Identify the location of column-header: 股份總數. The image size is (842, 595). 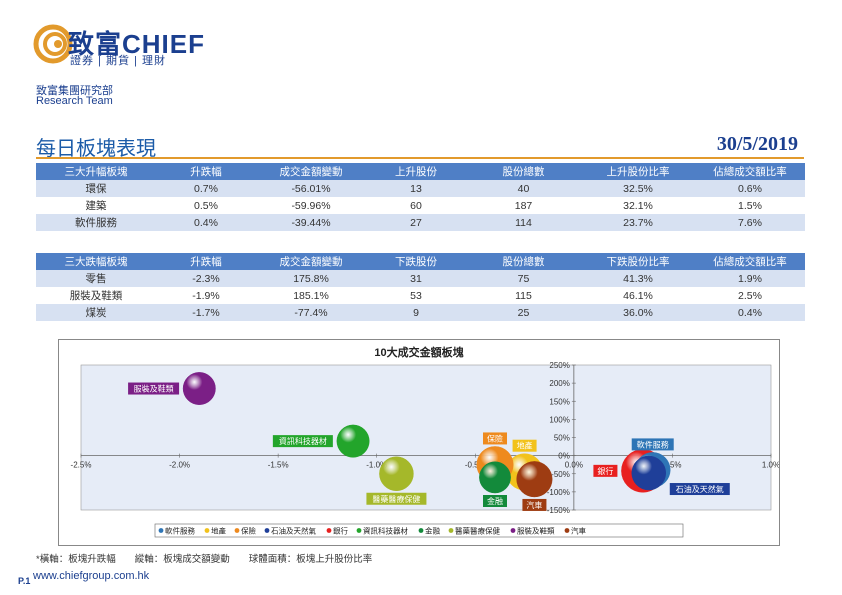
(523, 171).